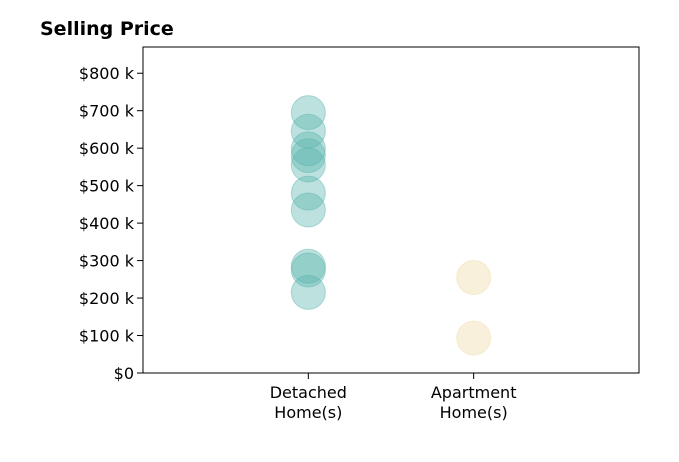 Image resolution: width=679 pixels, height=462 pixels. Describe the element at coordinates (107, 73) in the screenshot. I see `y-tick-label: $800 k` at that location.